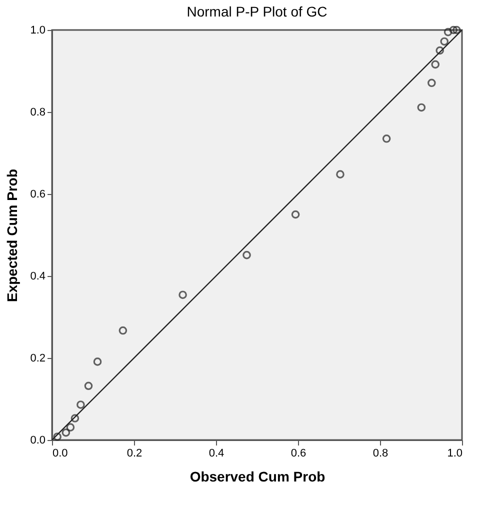  What do you see at coordinates (216, 454) in the screenshot?
I see `x-tick-label: 0.4` at bounding box center [216, 454].